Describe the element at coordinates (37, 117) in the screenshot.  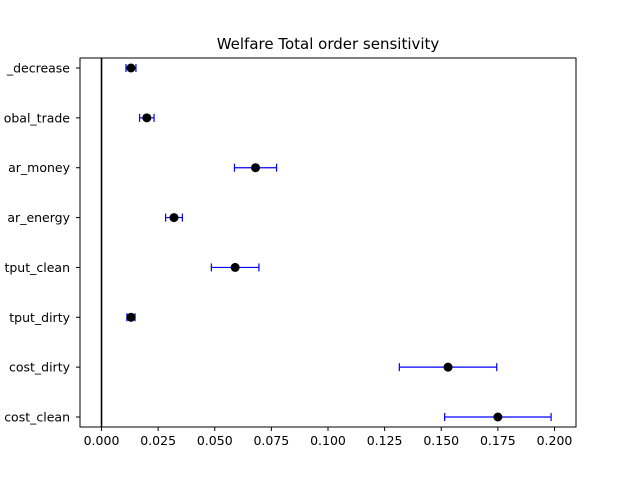
I see `y-tick-label: obal_trade` at that location.